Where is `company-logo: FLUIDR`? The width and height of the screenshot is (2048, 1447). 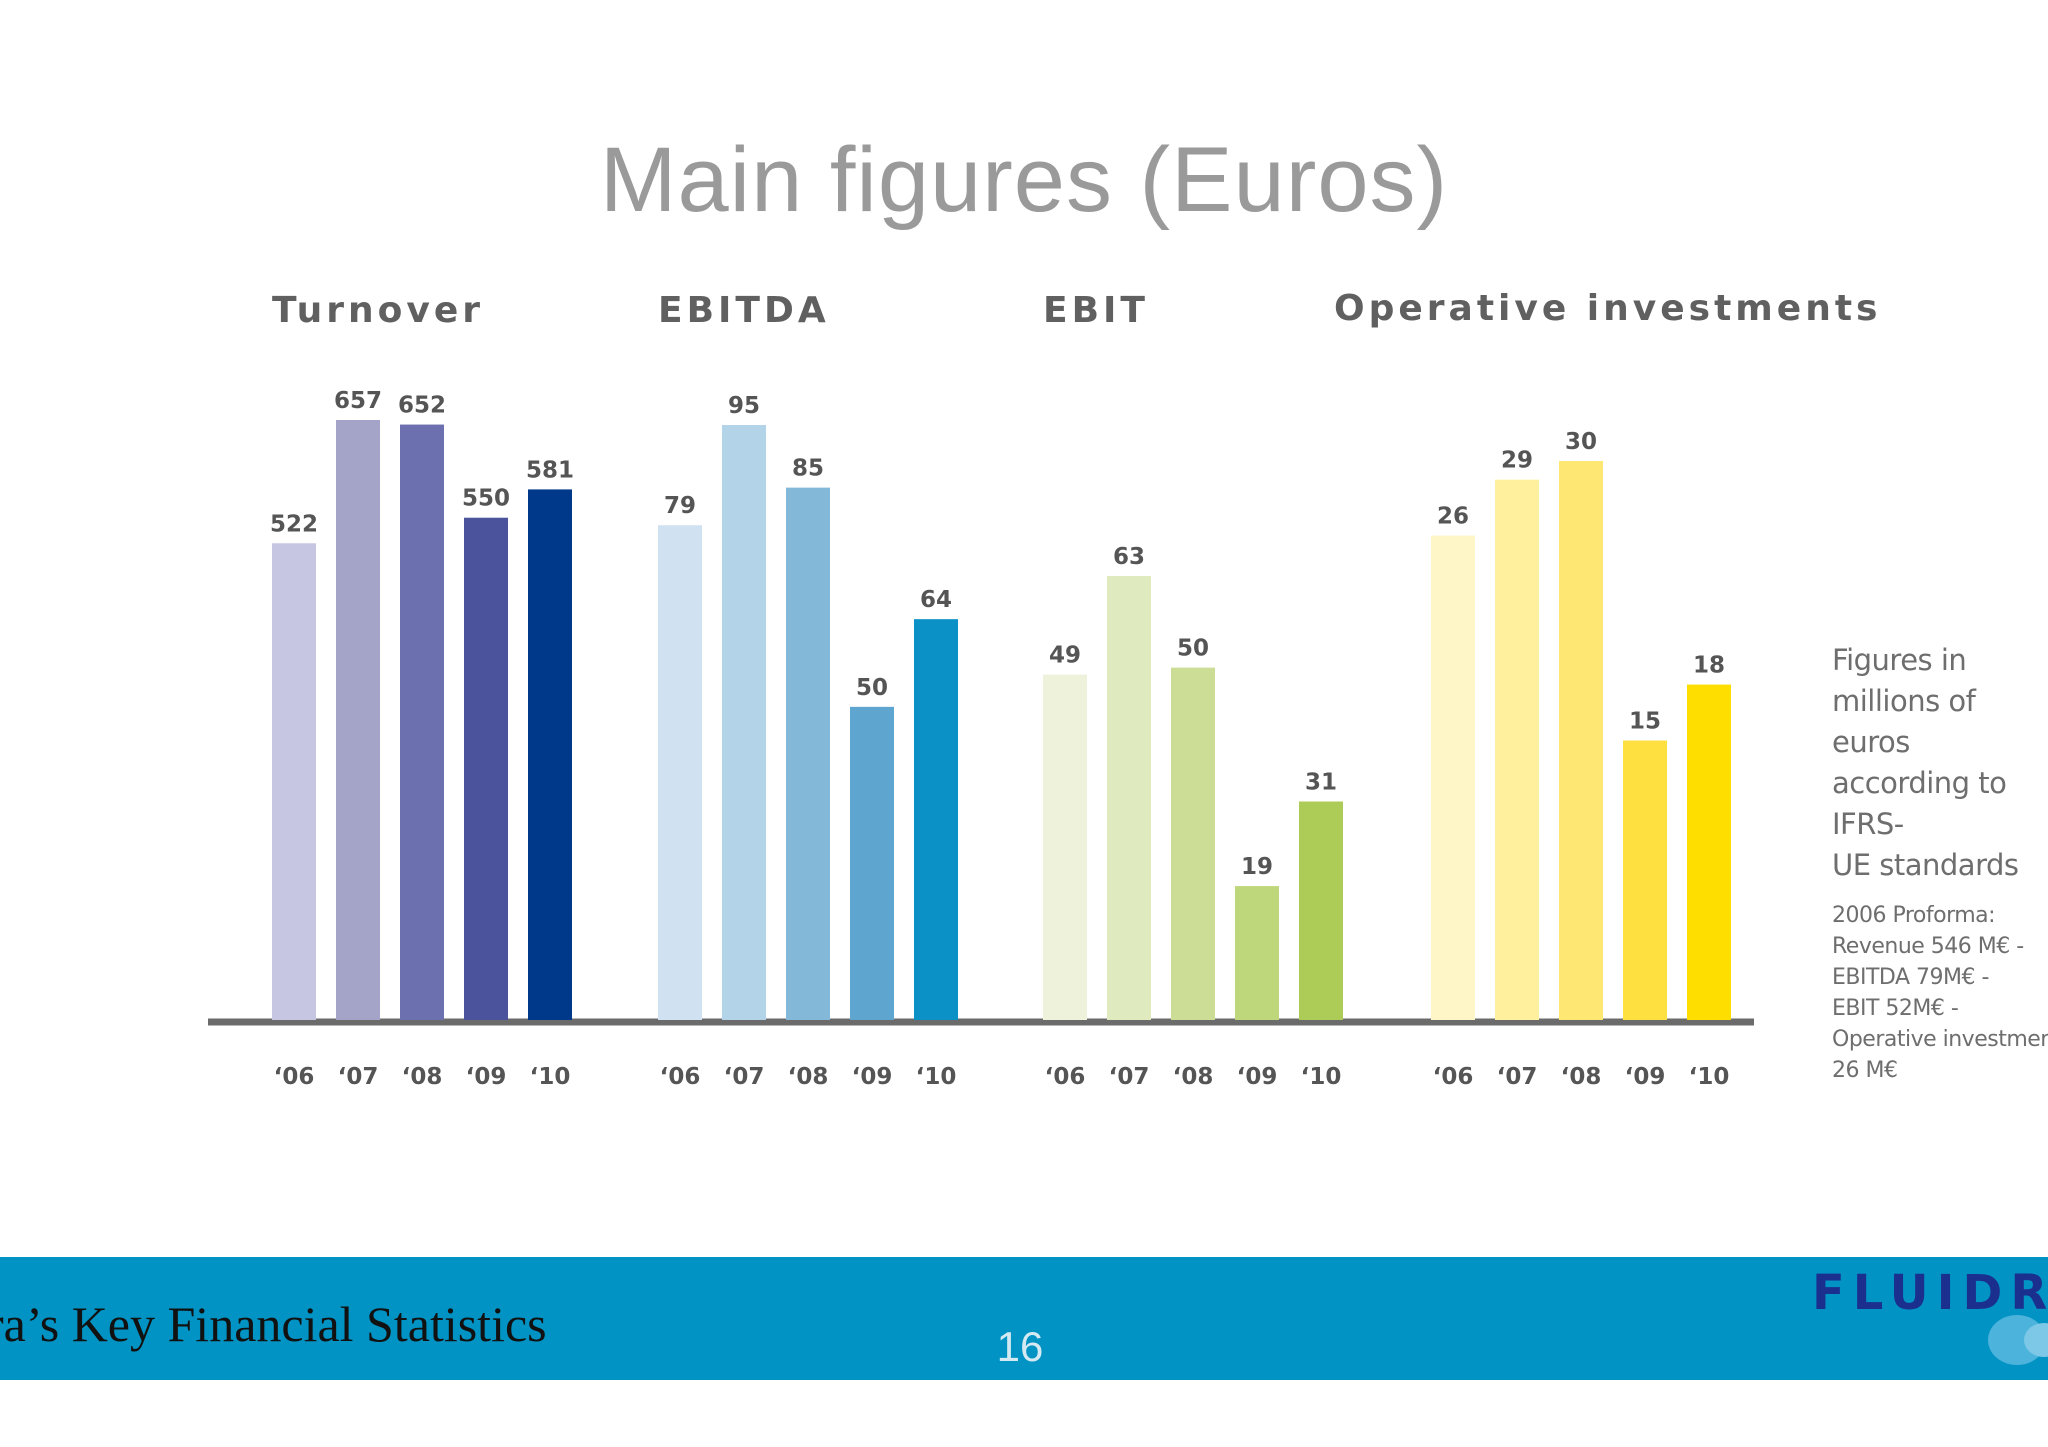 company-logo: FLUIDR is located at coordinates (1930, 1293).